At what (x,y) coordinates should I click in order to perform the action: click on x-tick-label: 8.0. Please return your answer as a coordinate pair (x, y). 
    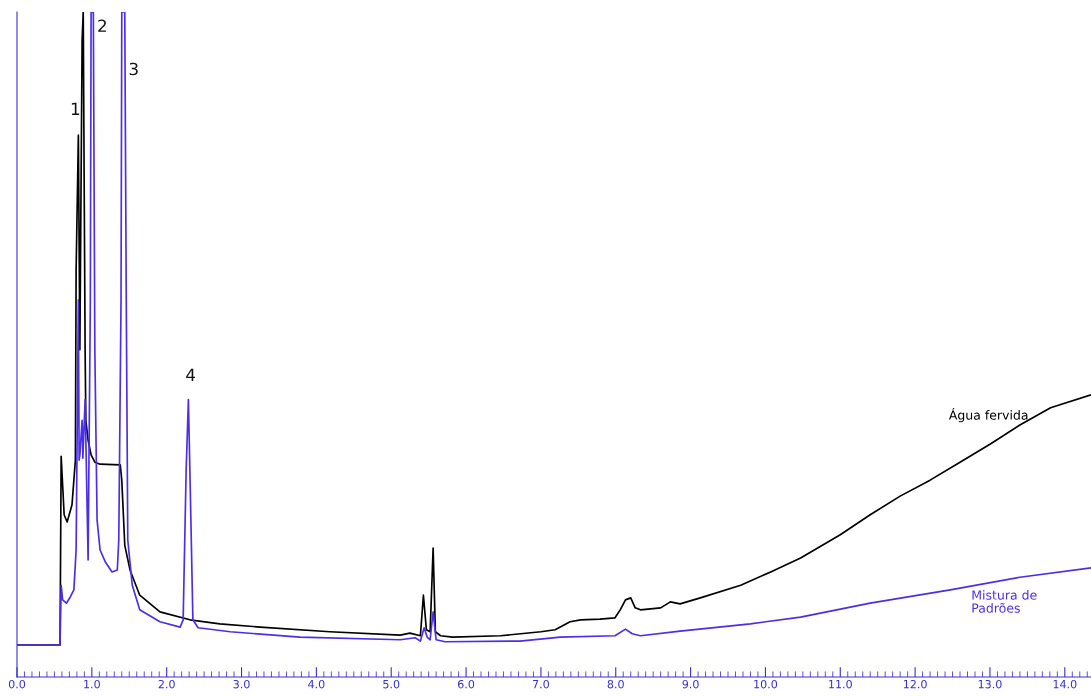
    Looking at the image, I should click on (615, 684).